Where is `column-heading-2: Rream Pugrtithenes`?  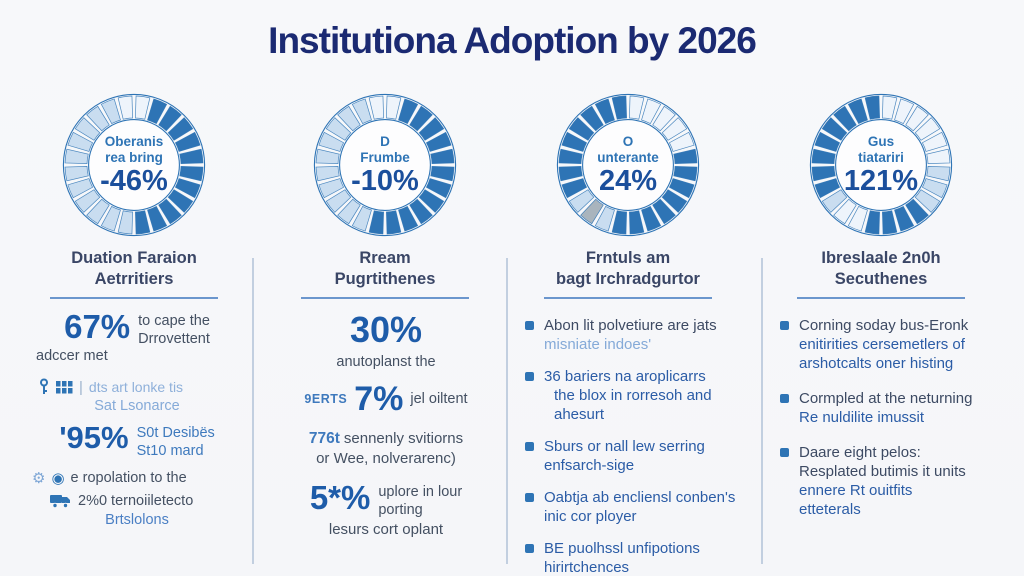 column-heading-2: Rream Pugrtithenes is located at coordinates (385, 273).